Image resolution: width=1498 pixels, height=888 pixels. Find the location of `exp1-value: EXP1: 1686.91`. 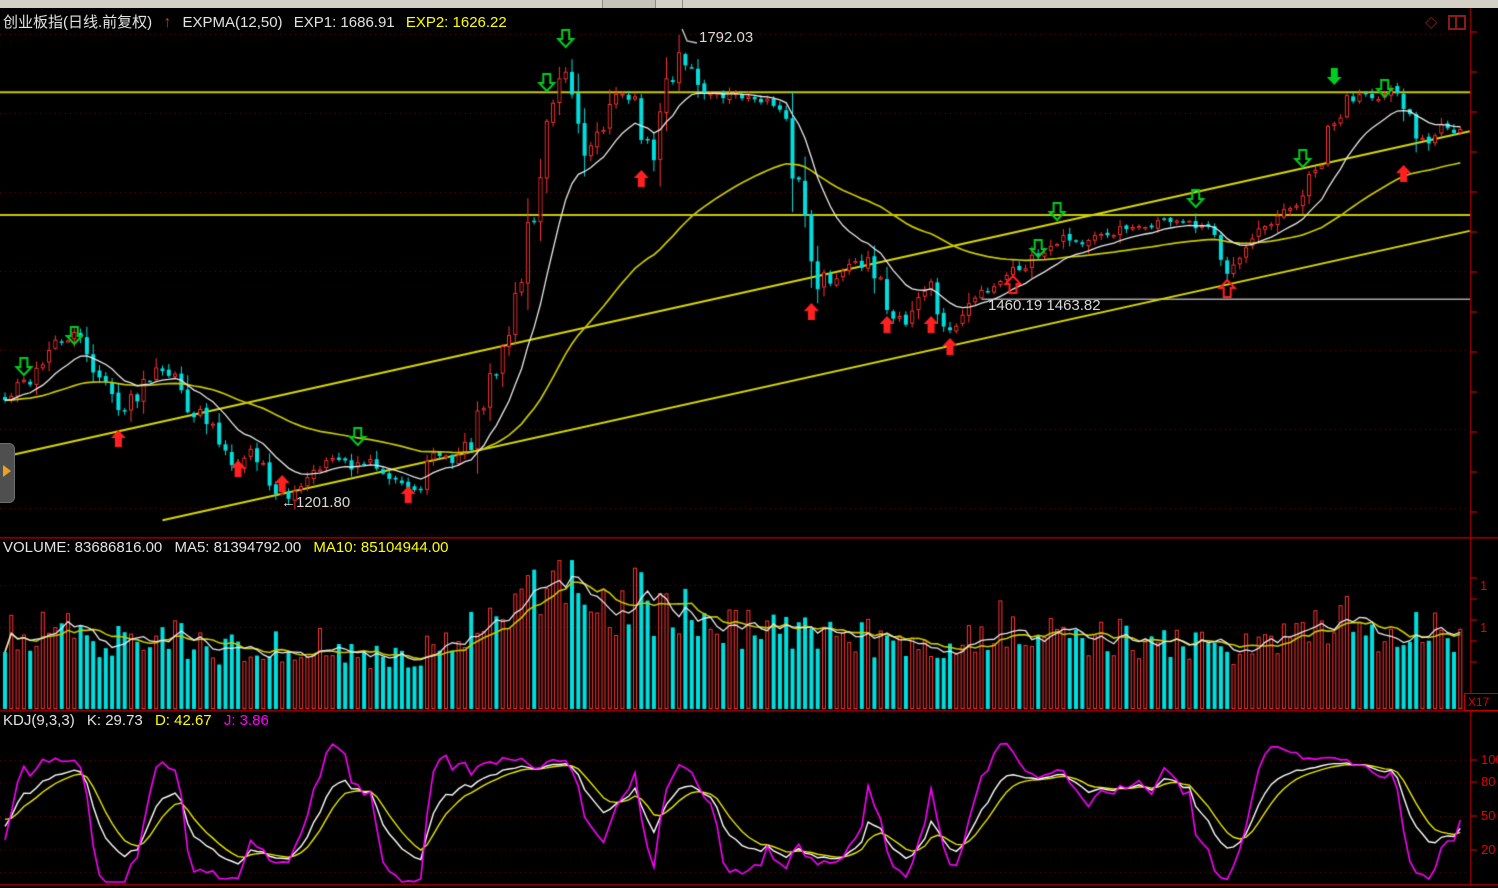

exp1-value: EXP1: 1686.91 is located at coordinates (344, 22).